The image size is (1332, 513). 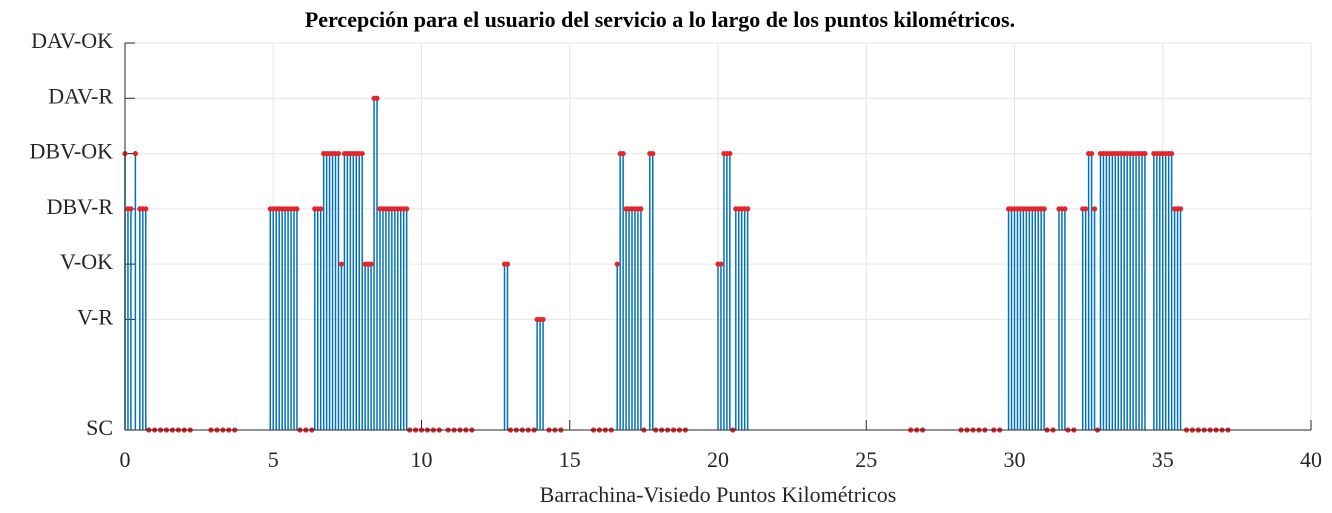 I want to click on y-tick-label: DAV-R, so click(x=80, y=95).